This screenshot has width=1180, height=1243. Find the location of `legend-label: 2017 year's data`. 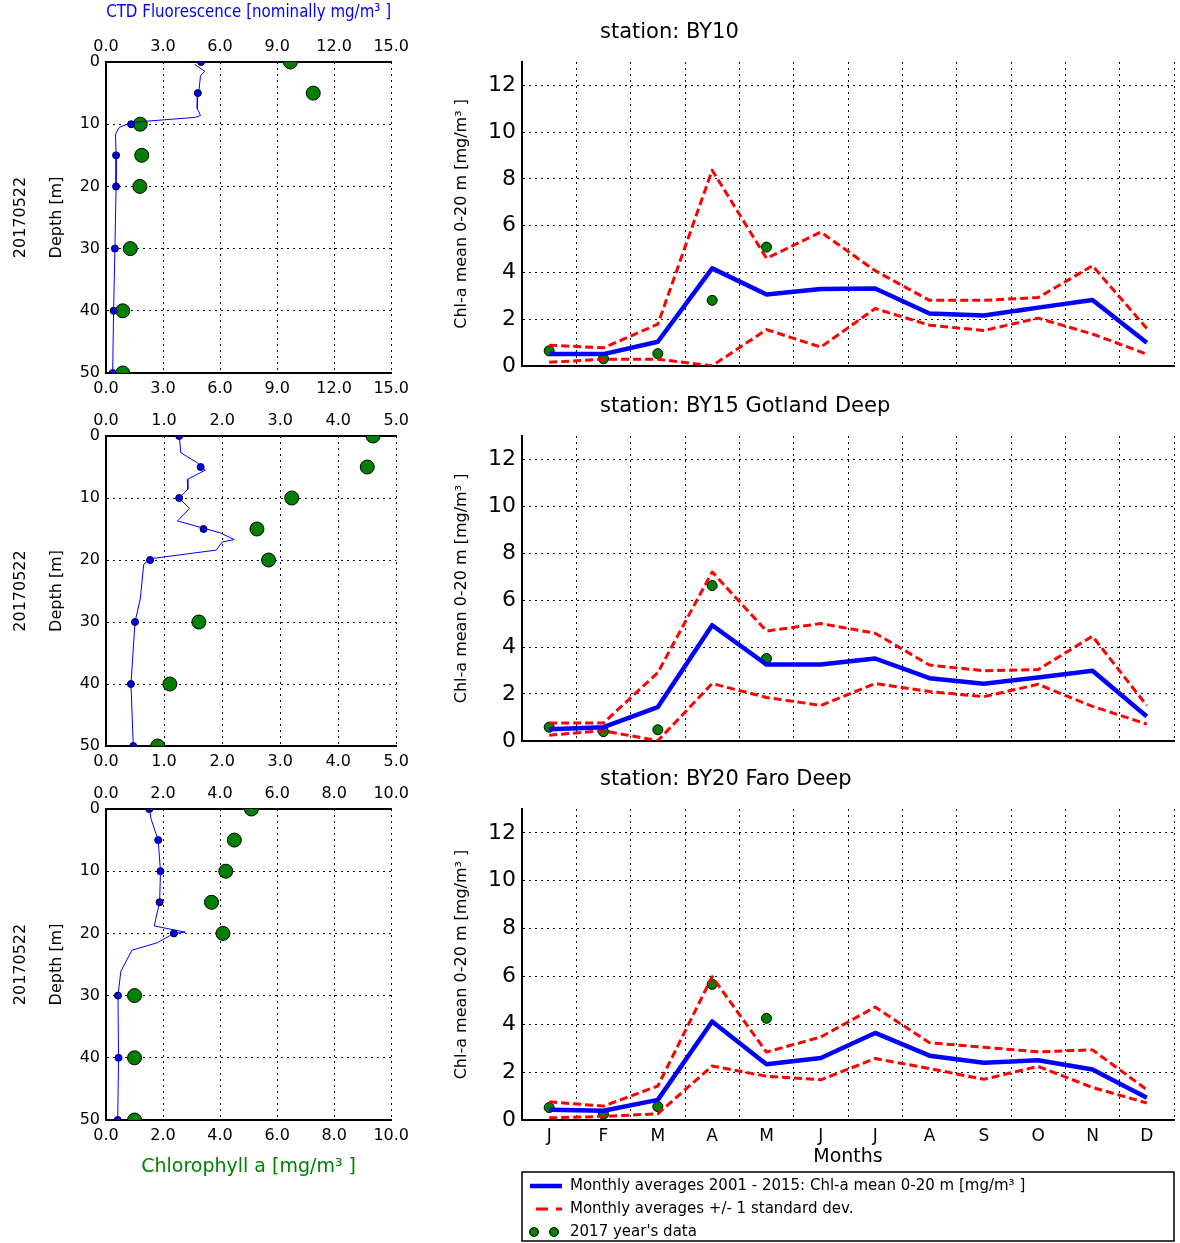

legend-label: 2017 year's data is located at coordinates (633, 1230).